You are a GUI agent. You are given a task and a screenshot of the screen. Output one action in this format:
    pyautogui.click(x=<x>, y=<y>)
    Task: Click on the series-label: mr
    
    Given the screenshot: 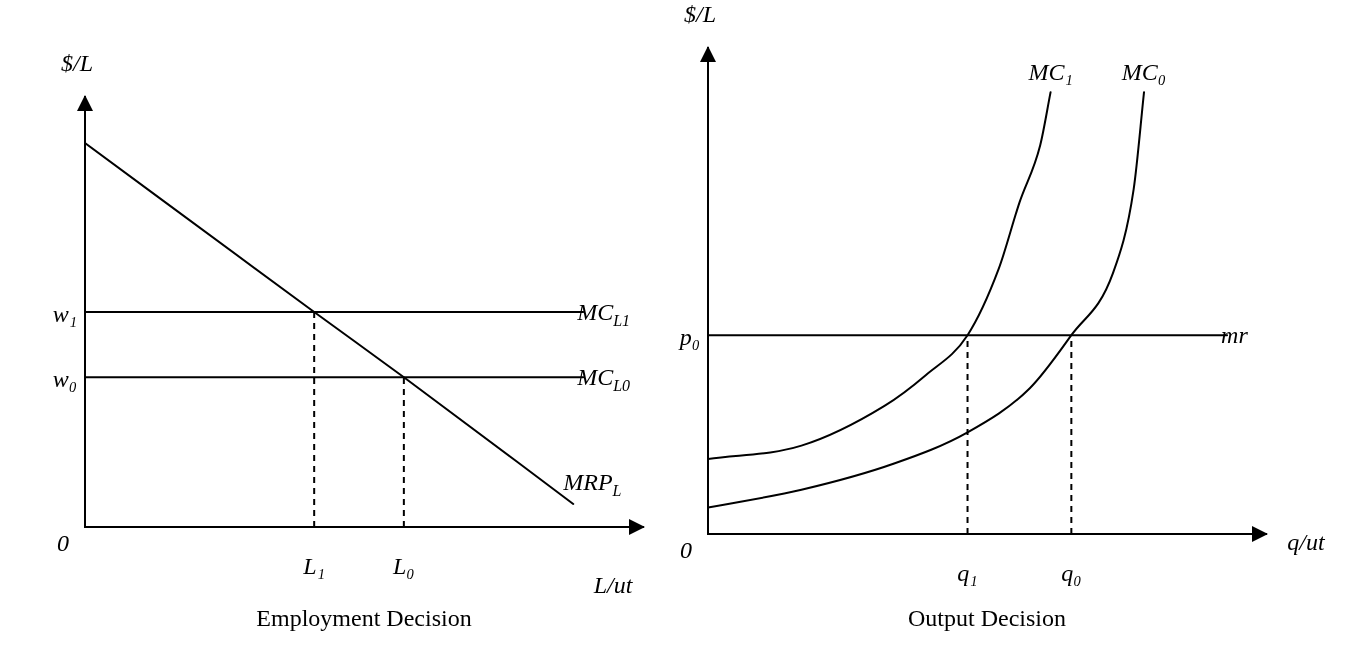 What is the action you would take?
    pyautogui.click(x=1235, y=335)
    